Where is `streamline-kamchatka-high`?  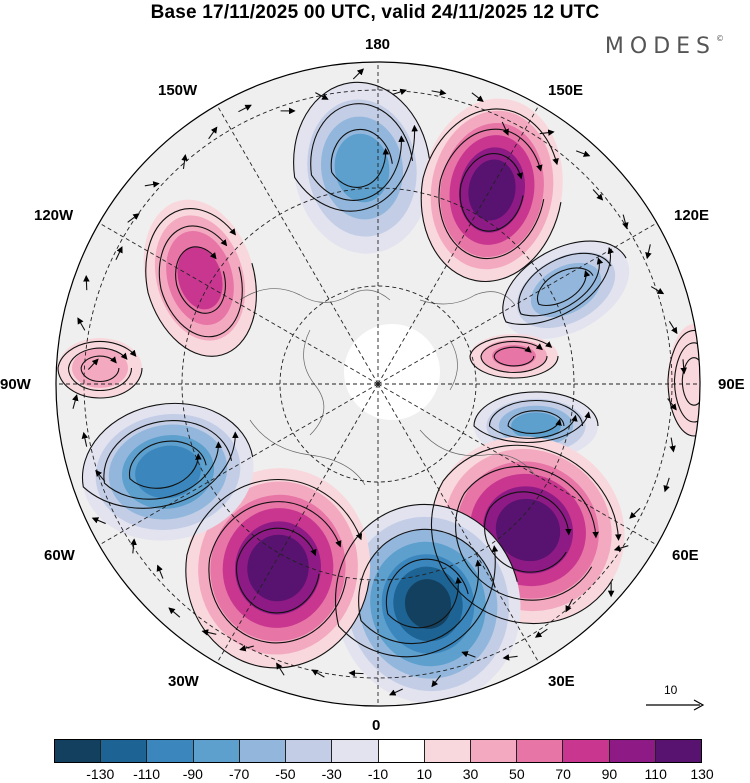
streamline-kamchatka-high is located at coordinates (491, 192).